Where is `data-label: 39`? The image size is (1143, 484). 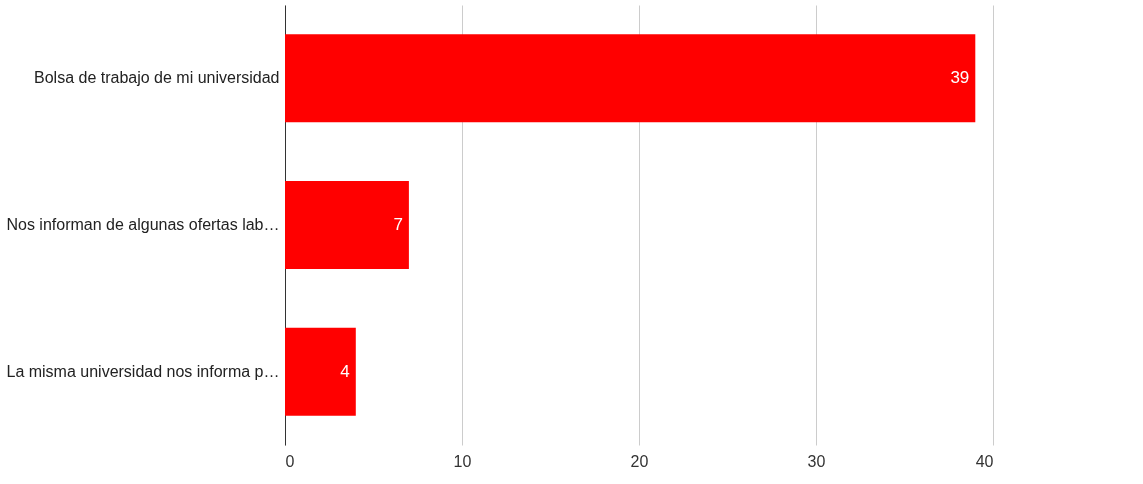
data-label: 39 is located at coordinates (960, 78).